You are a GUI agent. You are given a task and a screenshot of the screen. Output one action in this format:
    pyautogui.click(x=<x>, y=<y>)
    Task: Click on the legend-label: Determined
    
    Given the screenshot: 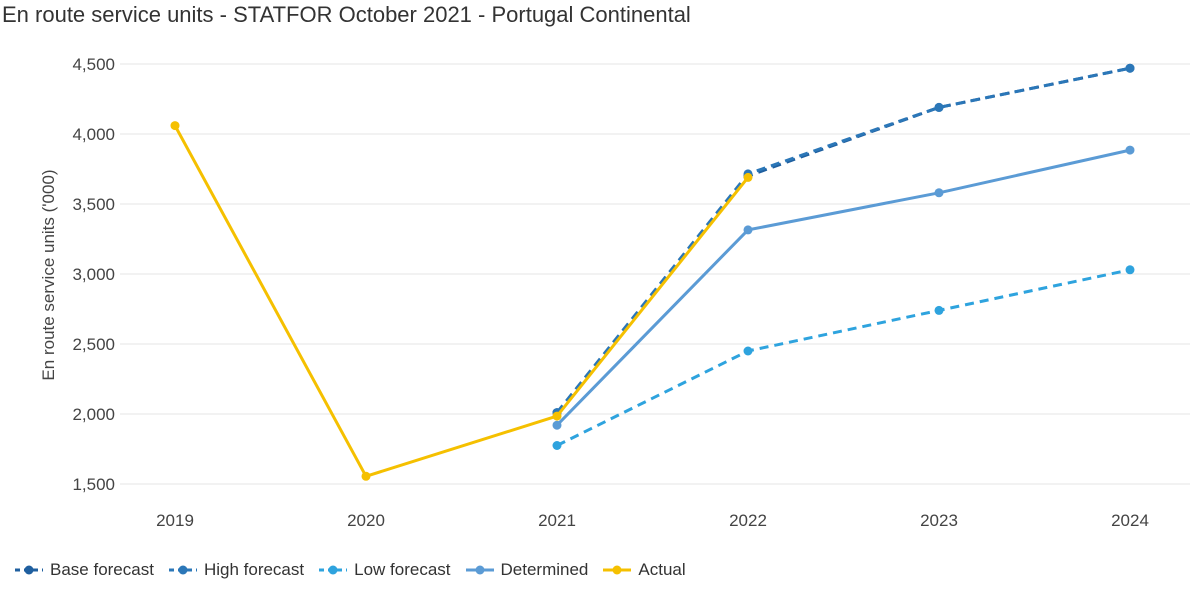 What is the action you would take?
    pyautogui.click(x=544, y=569)
    